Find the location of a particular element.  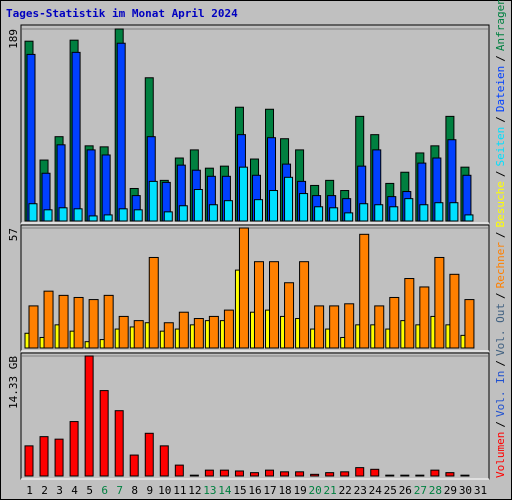

x-tick-label: 14 is located at coordinates (225, 490).